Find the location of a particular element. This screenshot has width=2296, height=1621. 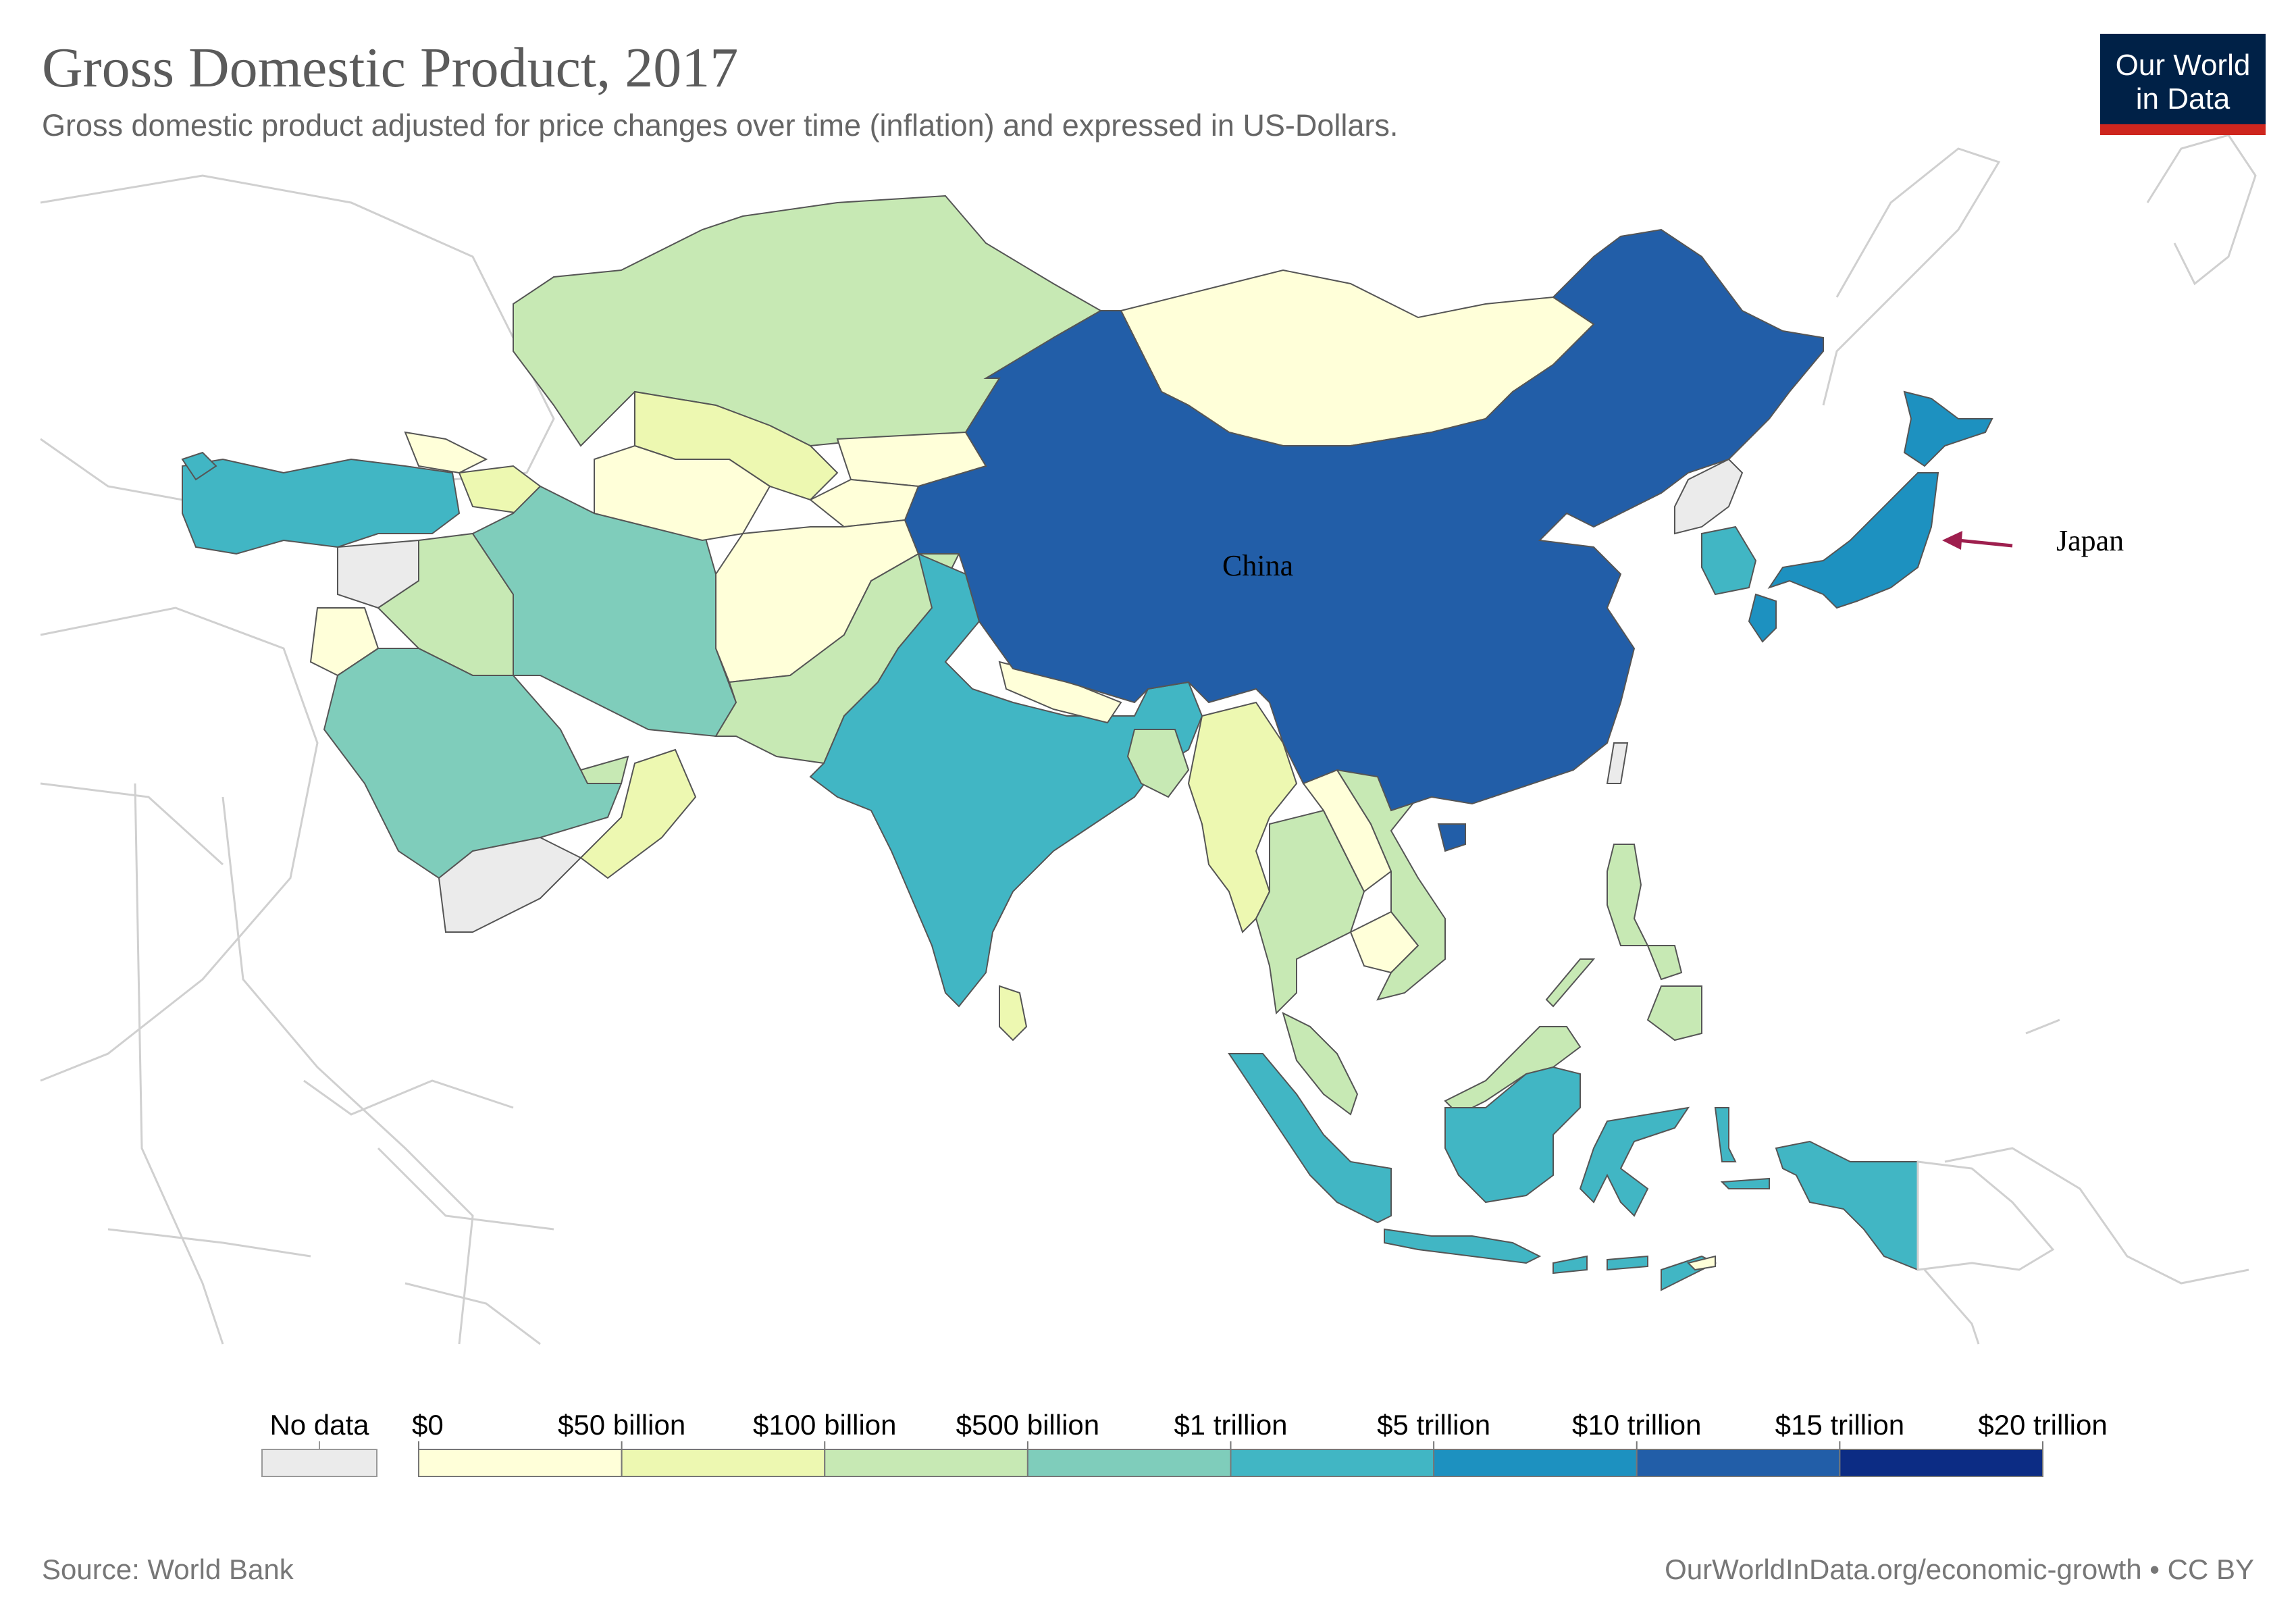

country-sri-lanka is located at coordinates (1014, 1013).